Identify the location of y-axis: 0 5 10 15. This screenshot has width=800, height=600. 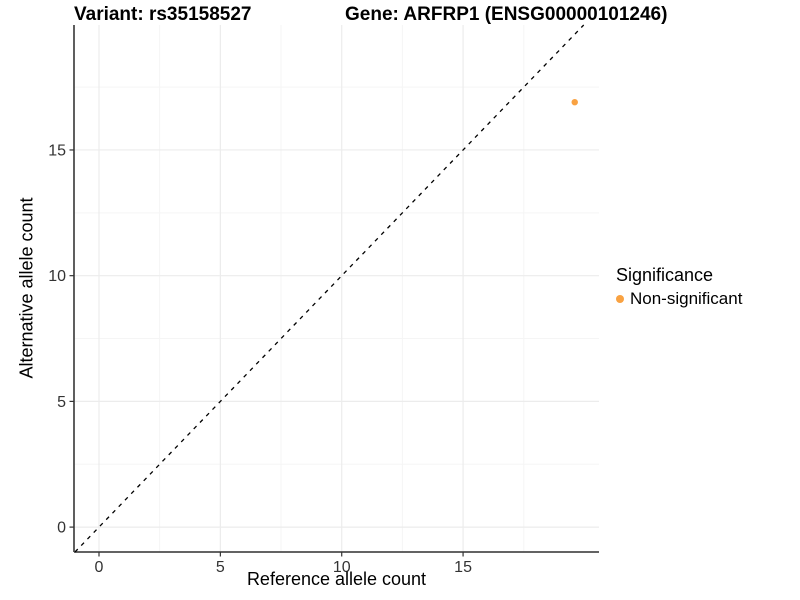
(61, 288).